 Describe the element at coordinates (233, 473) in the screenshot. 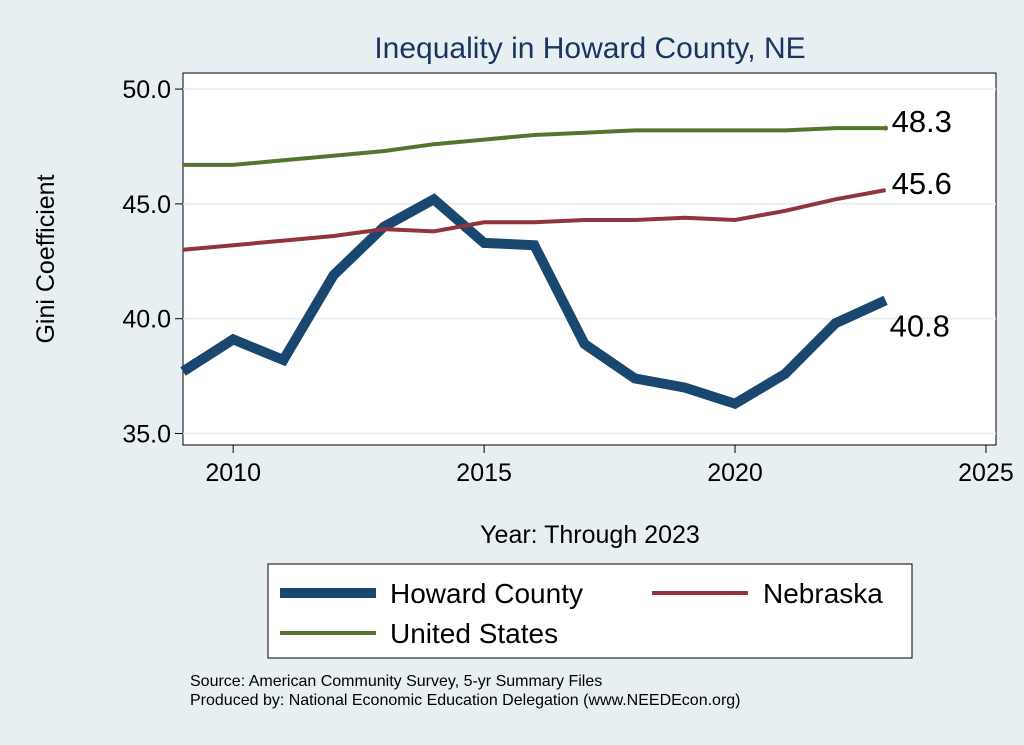

I see `x-tick-label: 2010` at that location.